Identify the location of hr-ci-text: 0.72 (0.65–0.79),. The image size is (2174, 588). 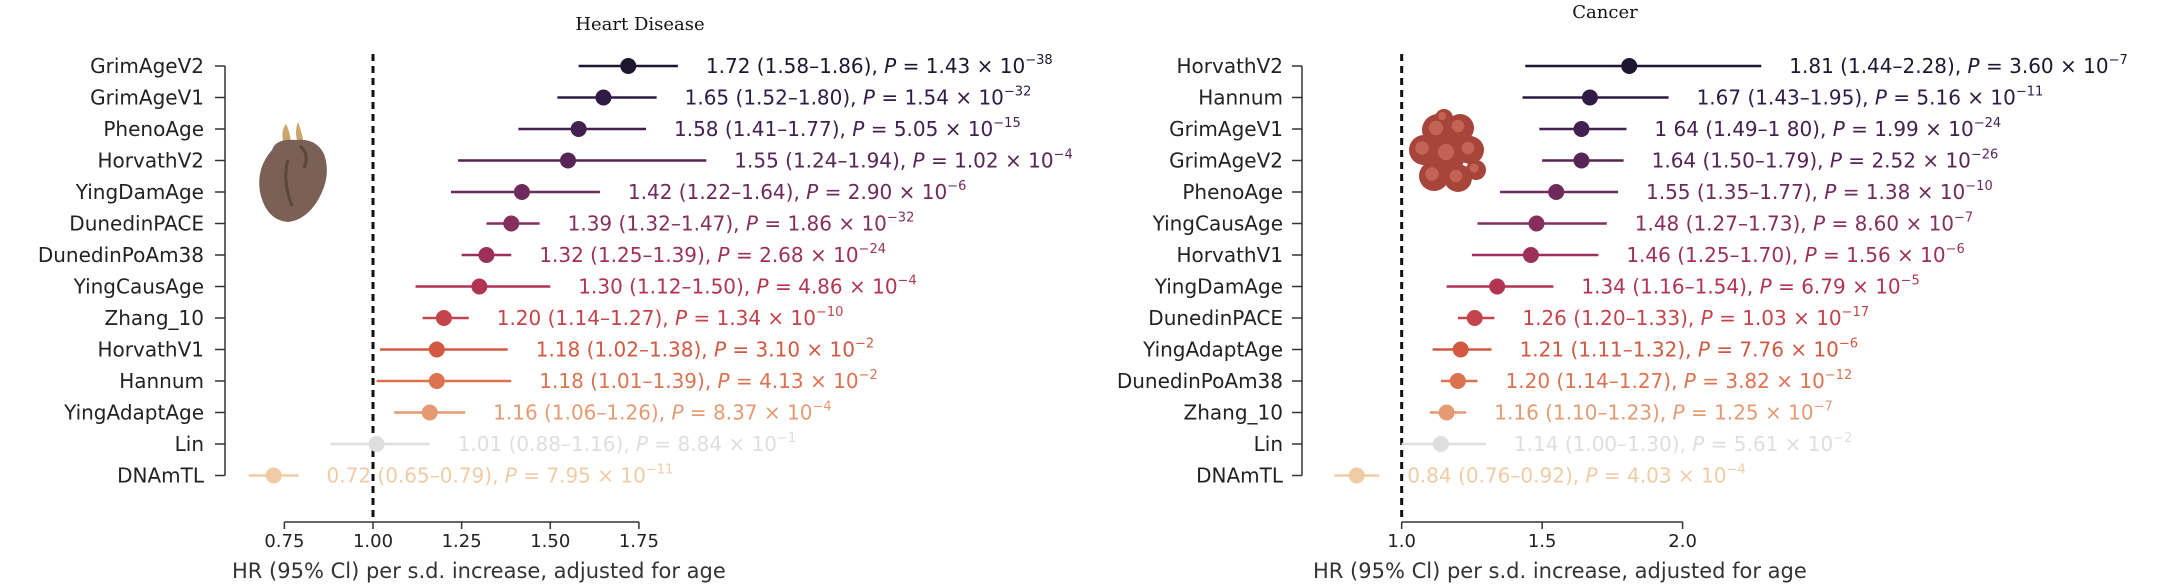
(413, 476).